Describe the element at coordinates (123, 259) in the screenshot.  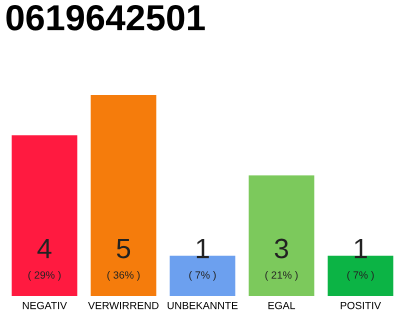
I see `data-label: 5 ( 36% )` at that location.